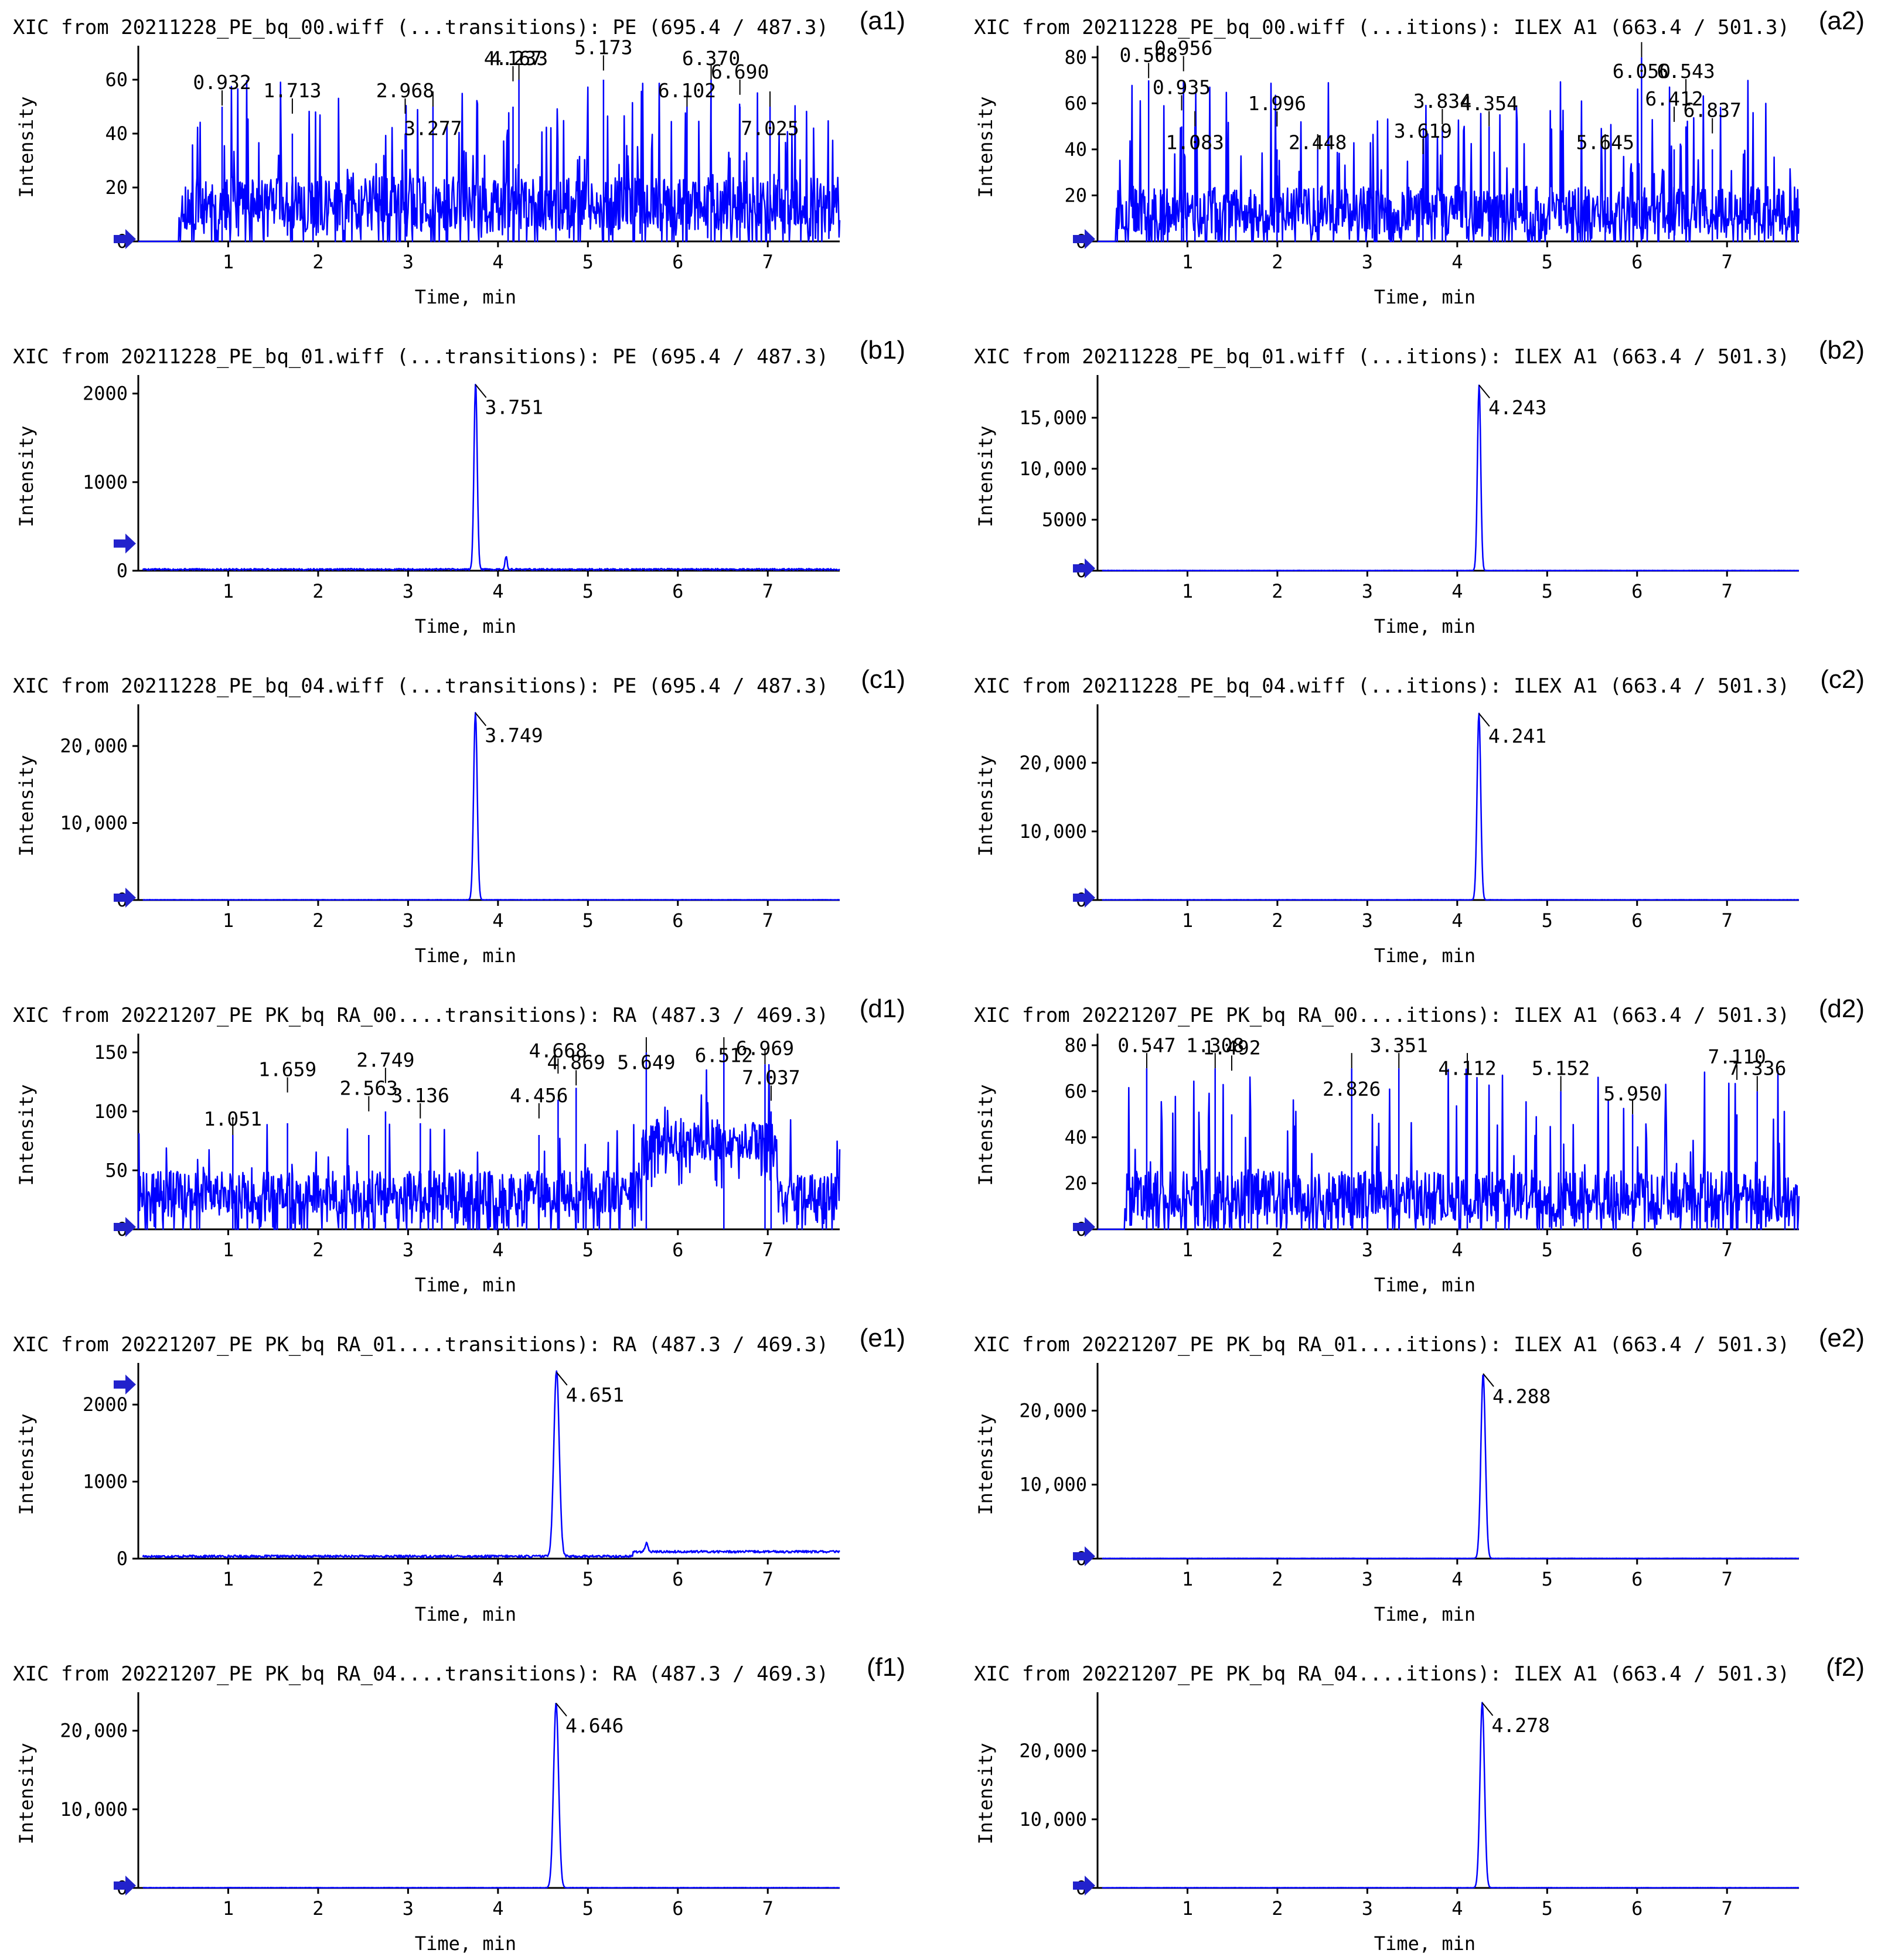  Describe the element at coordinates (1148, 54) in the screenshot. I see `peak-label: 0.568` at that location.